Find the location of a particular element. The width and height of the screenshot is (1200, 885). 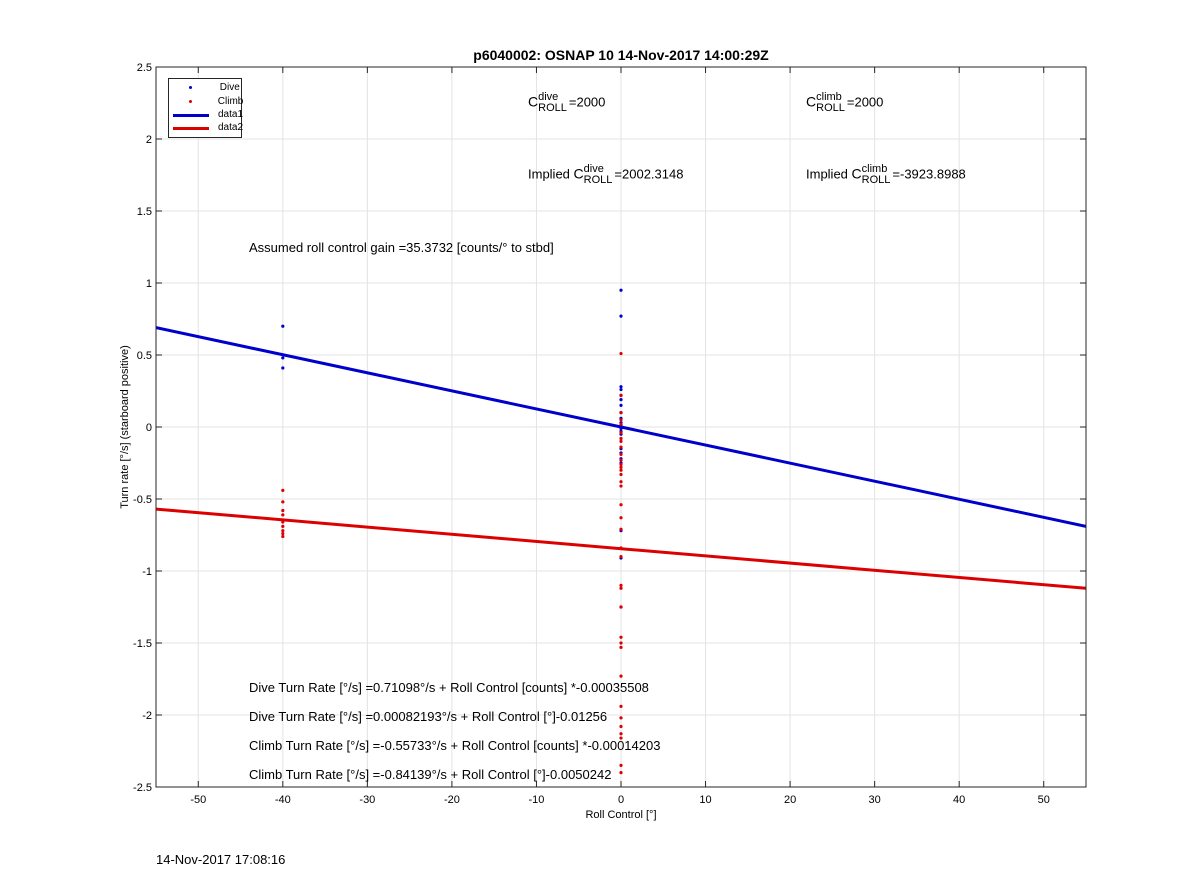

y-tick-label: -1 is located at coordinates (147, 572).